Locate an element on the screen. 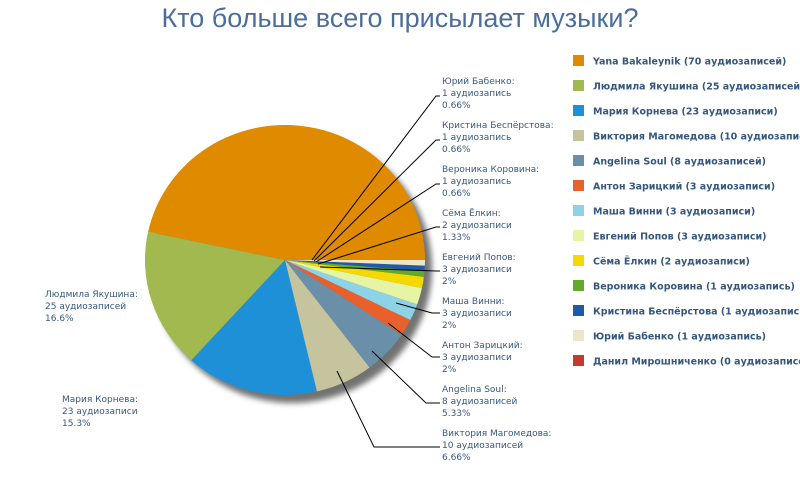 Image resolution: width=800 pixels, height=500 pixels. data-label: Вероника Коровина: is located at coordinates (490, 170).